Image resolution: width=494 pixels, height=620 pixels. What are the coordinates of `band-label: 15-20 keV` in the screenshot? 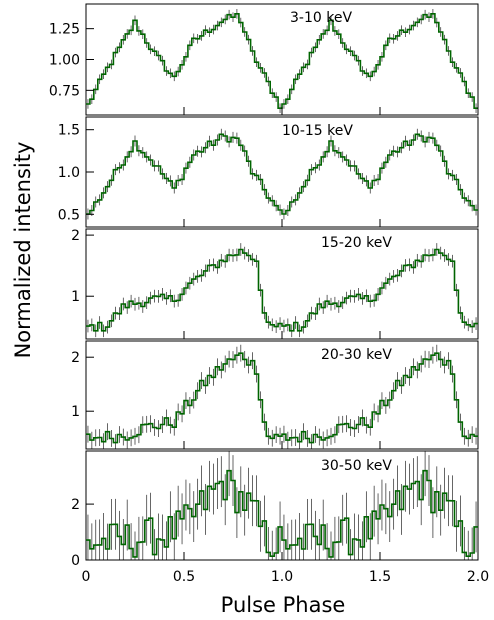 It's located at (356, 243).